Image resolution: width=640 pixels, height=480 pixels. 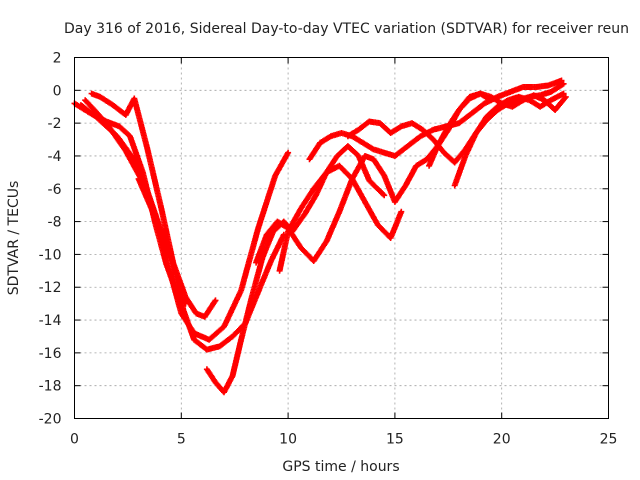 What do you see at coordinates (57, 91) in the screenshot?
I see `y-tick-label: 0` at bounding box center [57, 91].